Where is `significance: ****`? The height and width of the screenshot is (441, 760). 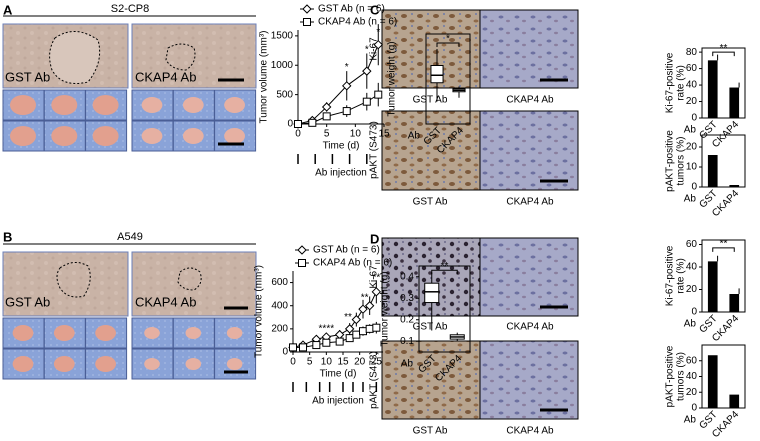 significance: **** is located at coordinates (327, 328).